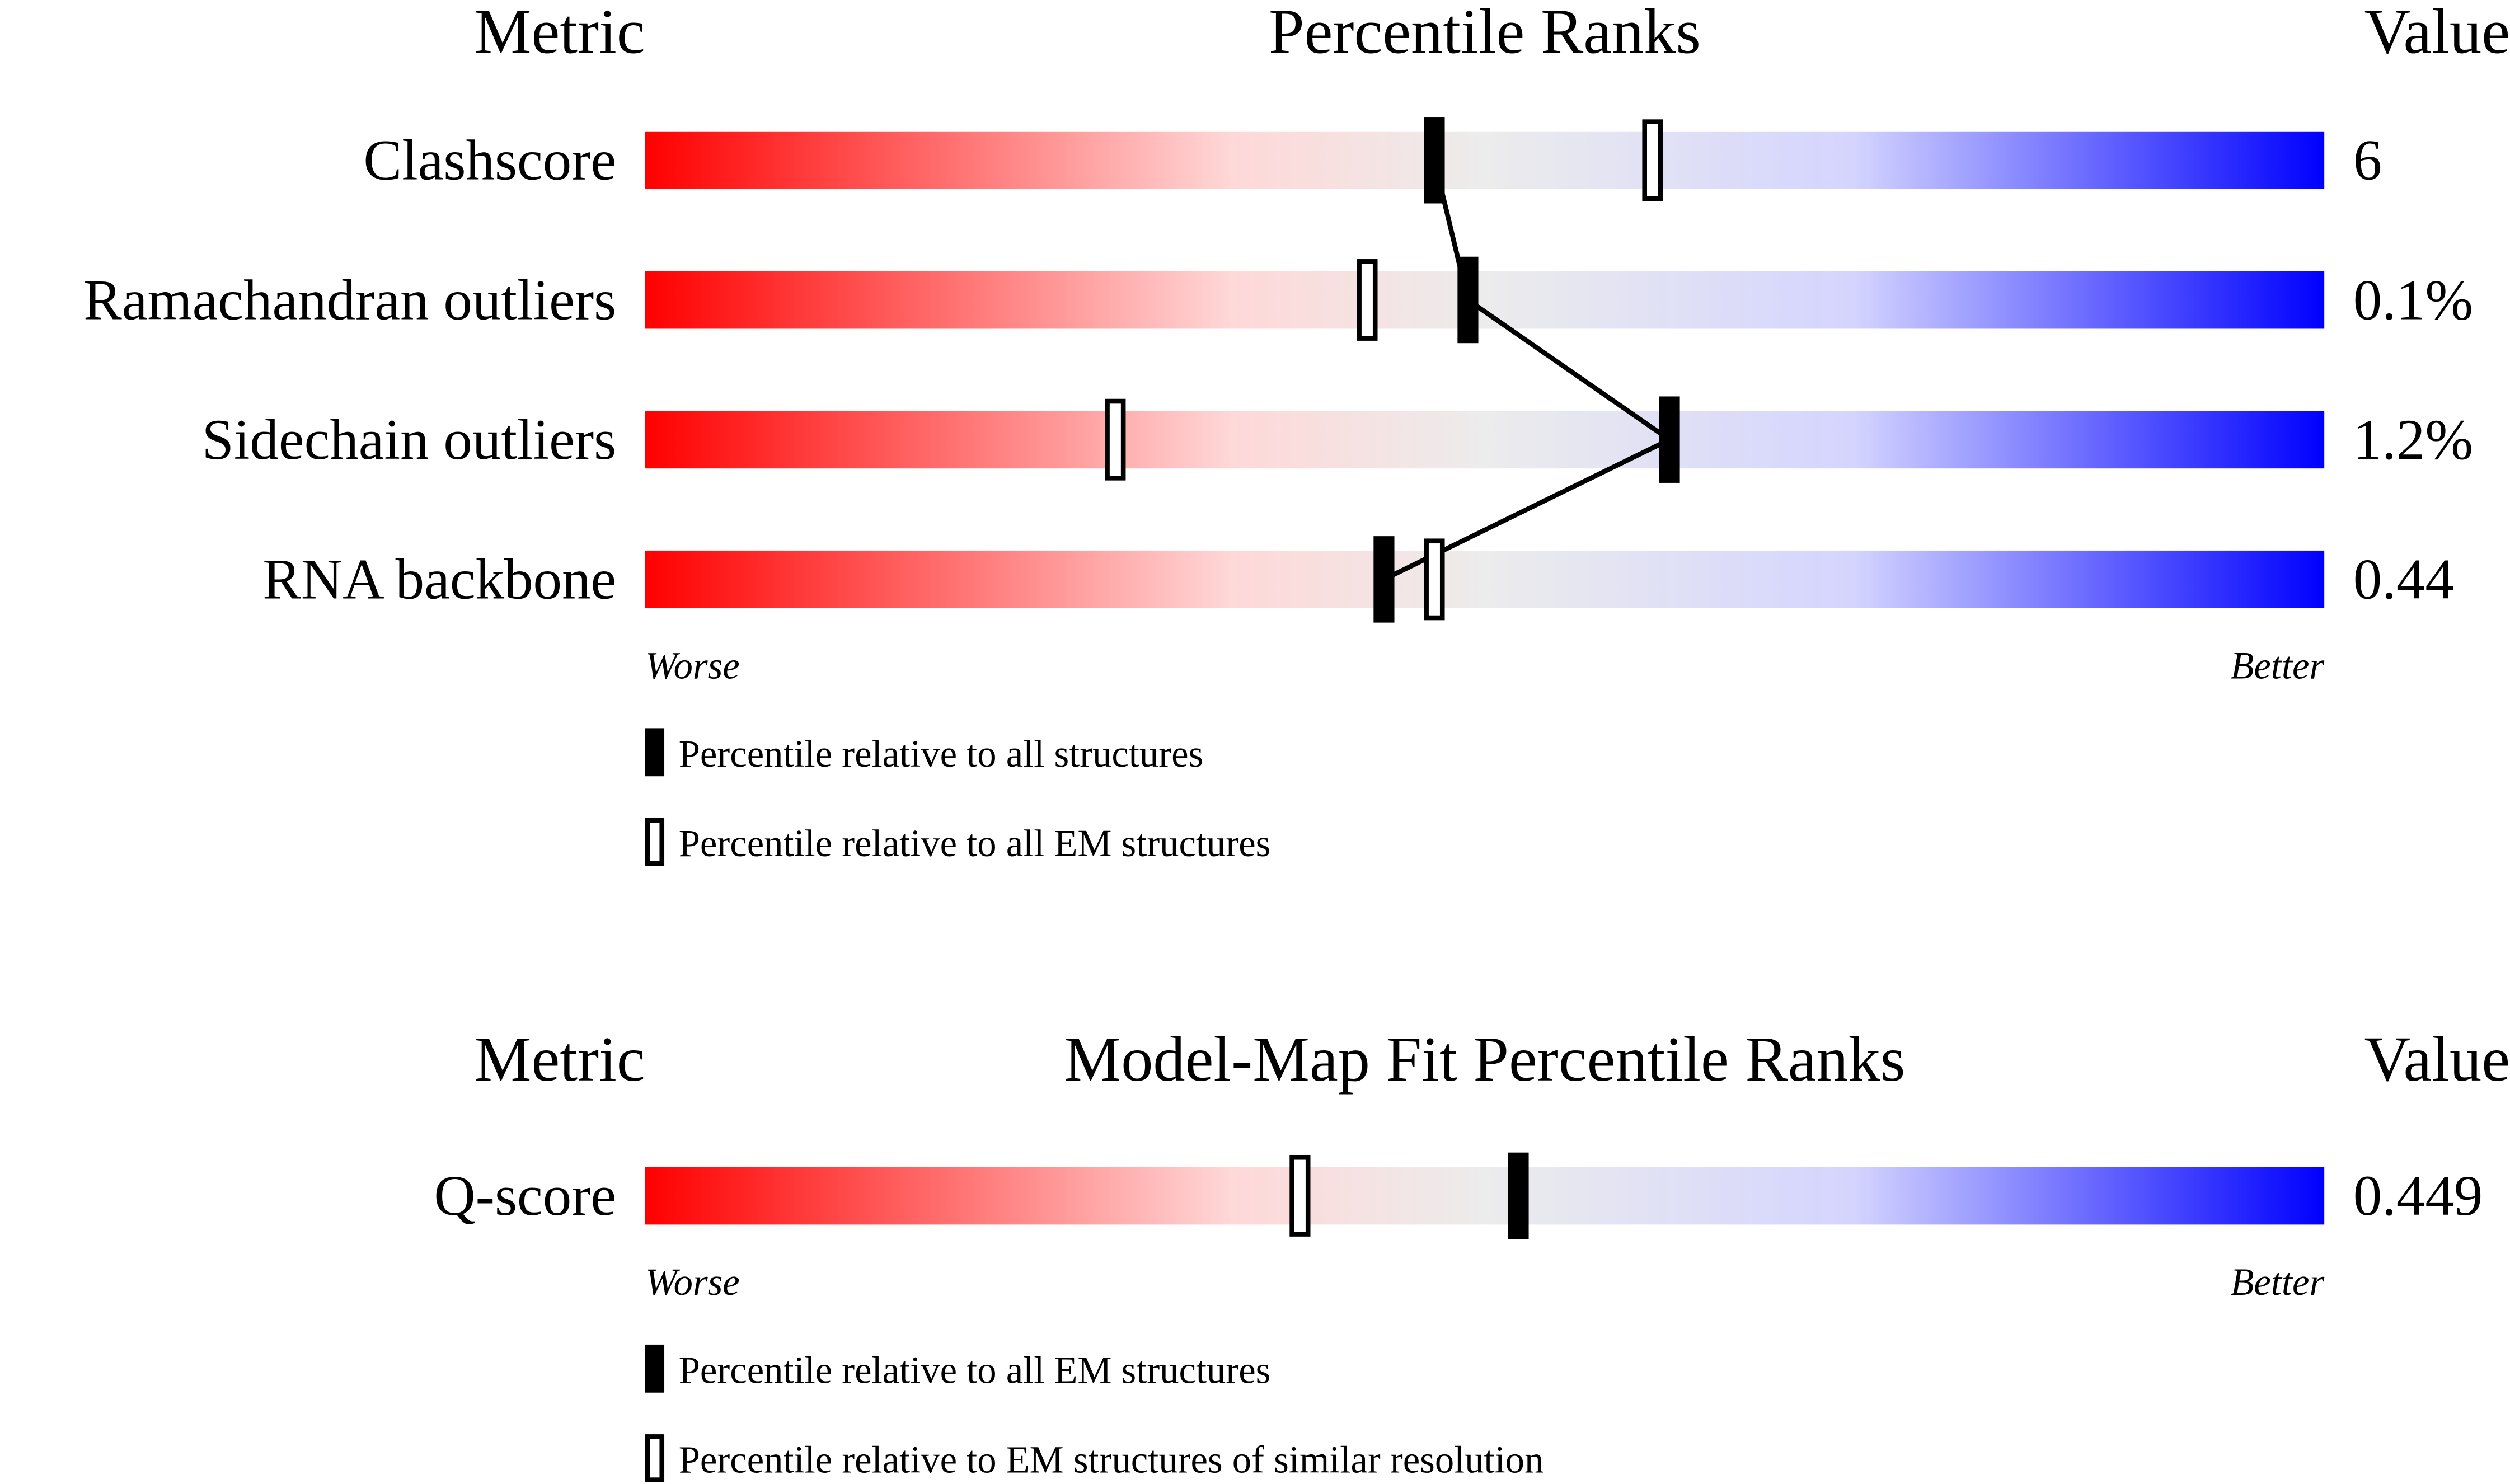 This screenshot has width=2510, height=1484. I want to click on chart-title: Percentile Ranks, so click(1485, 33).